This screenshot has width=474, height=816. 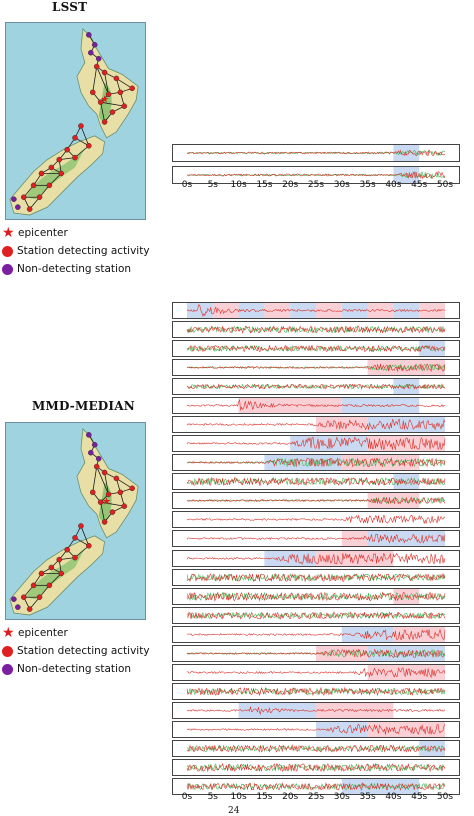 I want to click on north-island, so click(x=107, y=83).